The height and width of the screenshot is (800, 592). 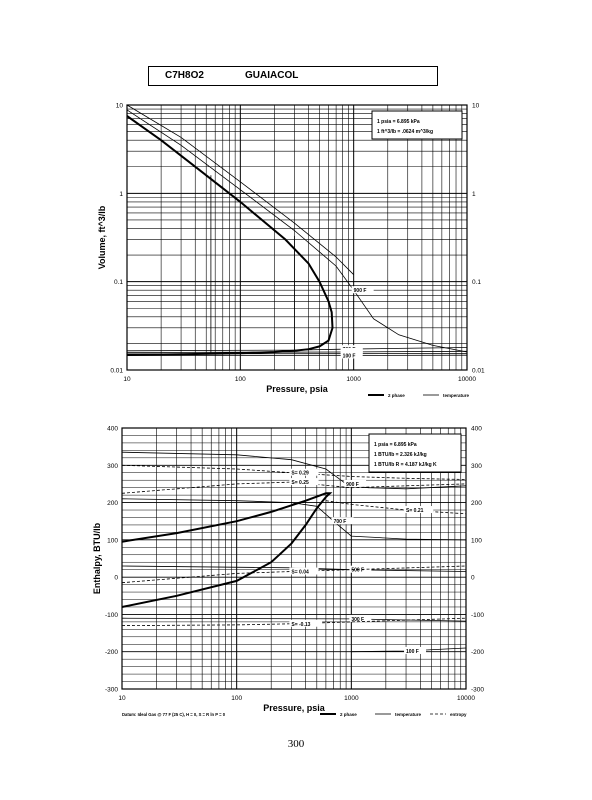 What do you see at coordinates (400, 455) in the screenshot?
I see `units-note: 1 BTU/lb = 2.326 kJ/kg` at bounding box center [400, 455].